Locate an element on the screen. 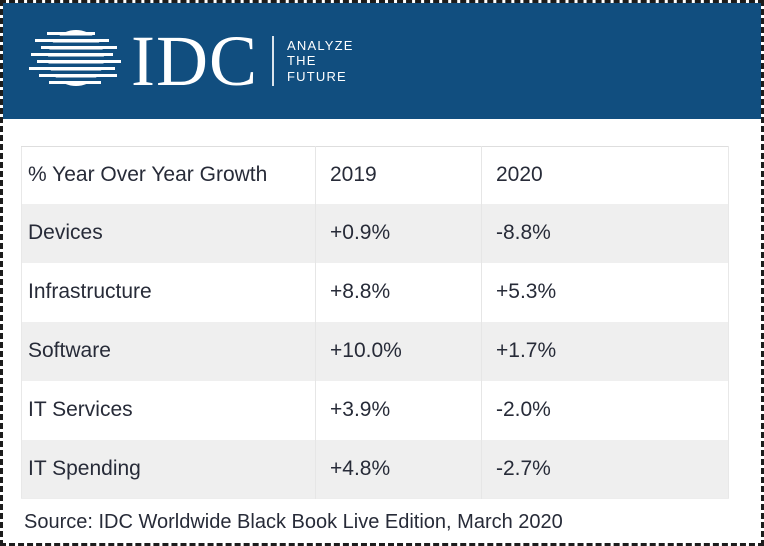 This screenshot has width=764, height=546. row-label: Infrastructure is located at coordinates (90, 291).